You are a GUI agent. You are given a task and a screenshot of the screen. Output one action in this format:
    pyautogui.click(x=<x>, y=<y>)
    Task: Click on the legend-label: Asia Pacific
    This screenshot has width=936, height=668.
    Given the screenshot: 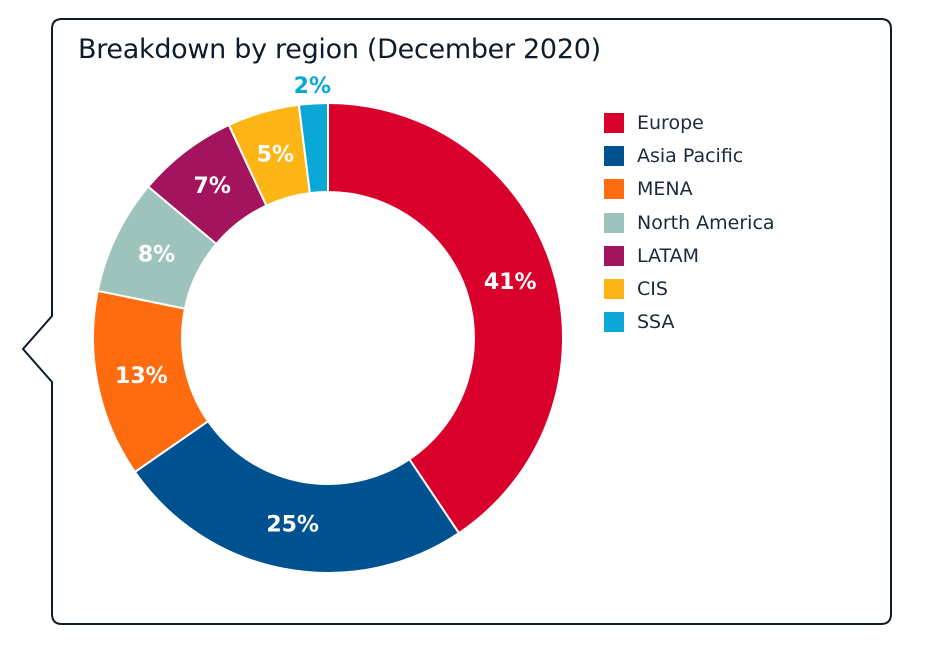 What is the action you would take?
    pyautogui.click(x=690, y=155)
    